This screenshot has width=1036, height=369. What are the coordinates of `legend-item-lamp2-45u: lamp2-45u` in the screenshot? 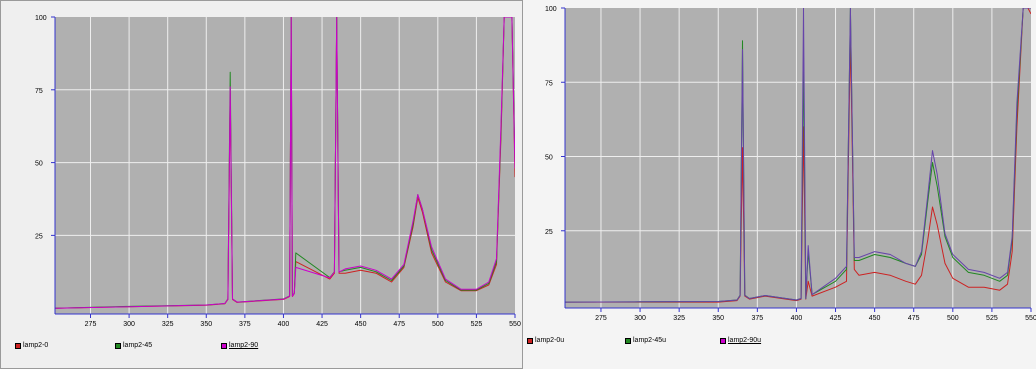 It's located at (645, 340).